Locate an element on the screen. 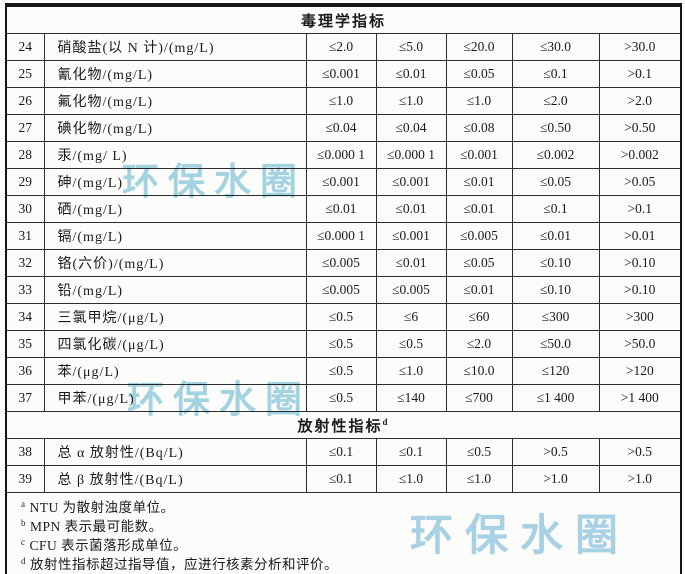 The image size is (685, 574). limit-class-3: ≤1.0 is located at coordinates (479, 101).